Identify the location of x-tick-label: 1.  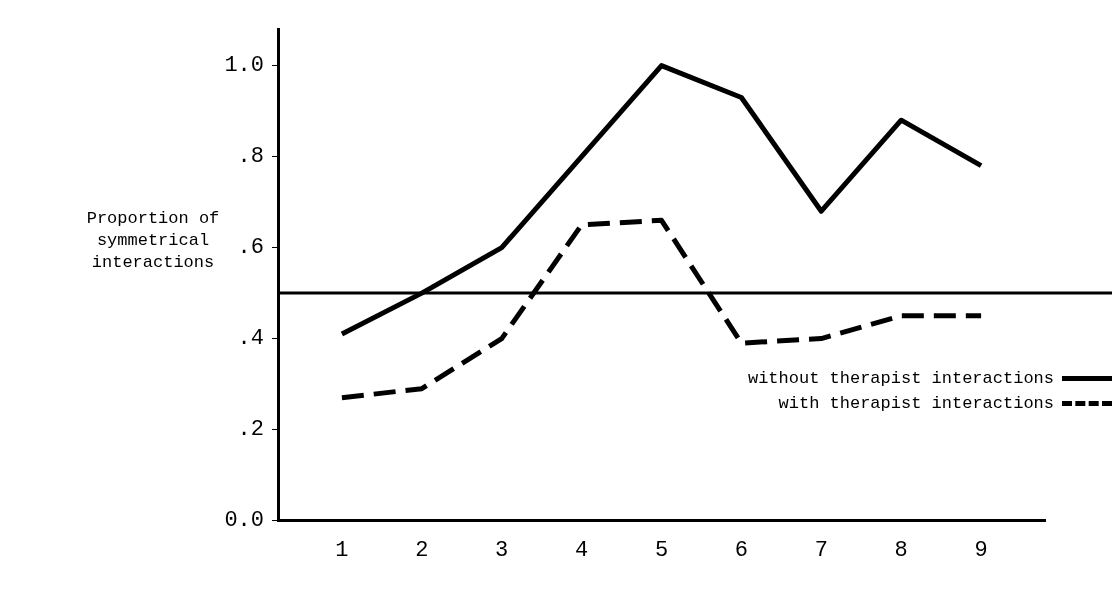
(342, 550).